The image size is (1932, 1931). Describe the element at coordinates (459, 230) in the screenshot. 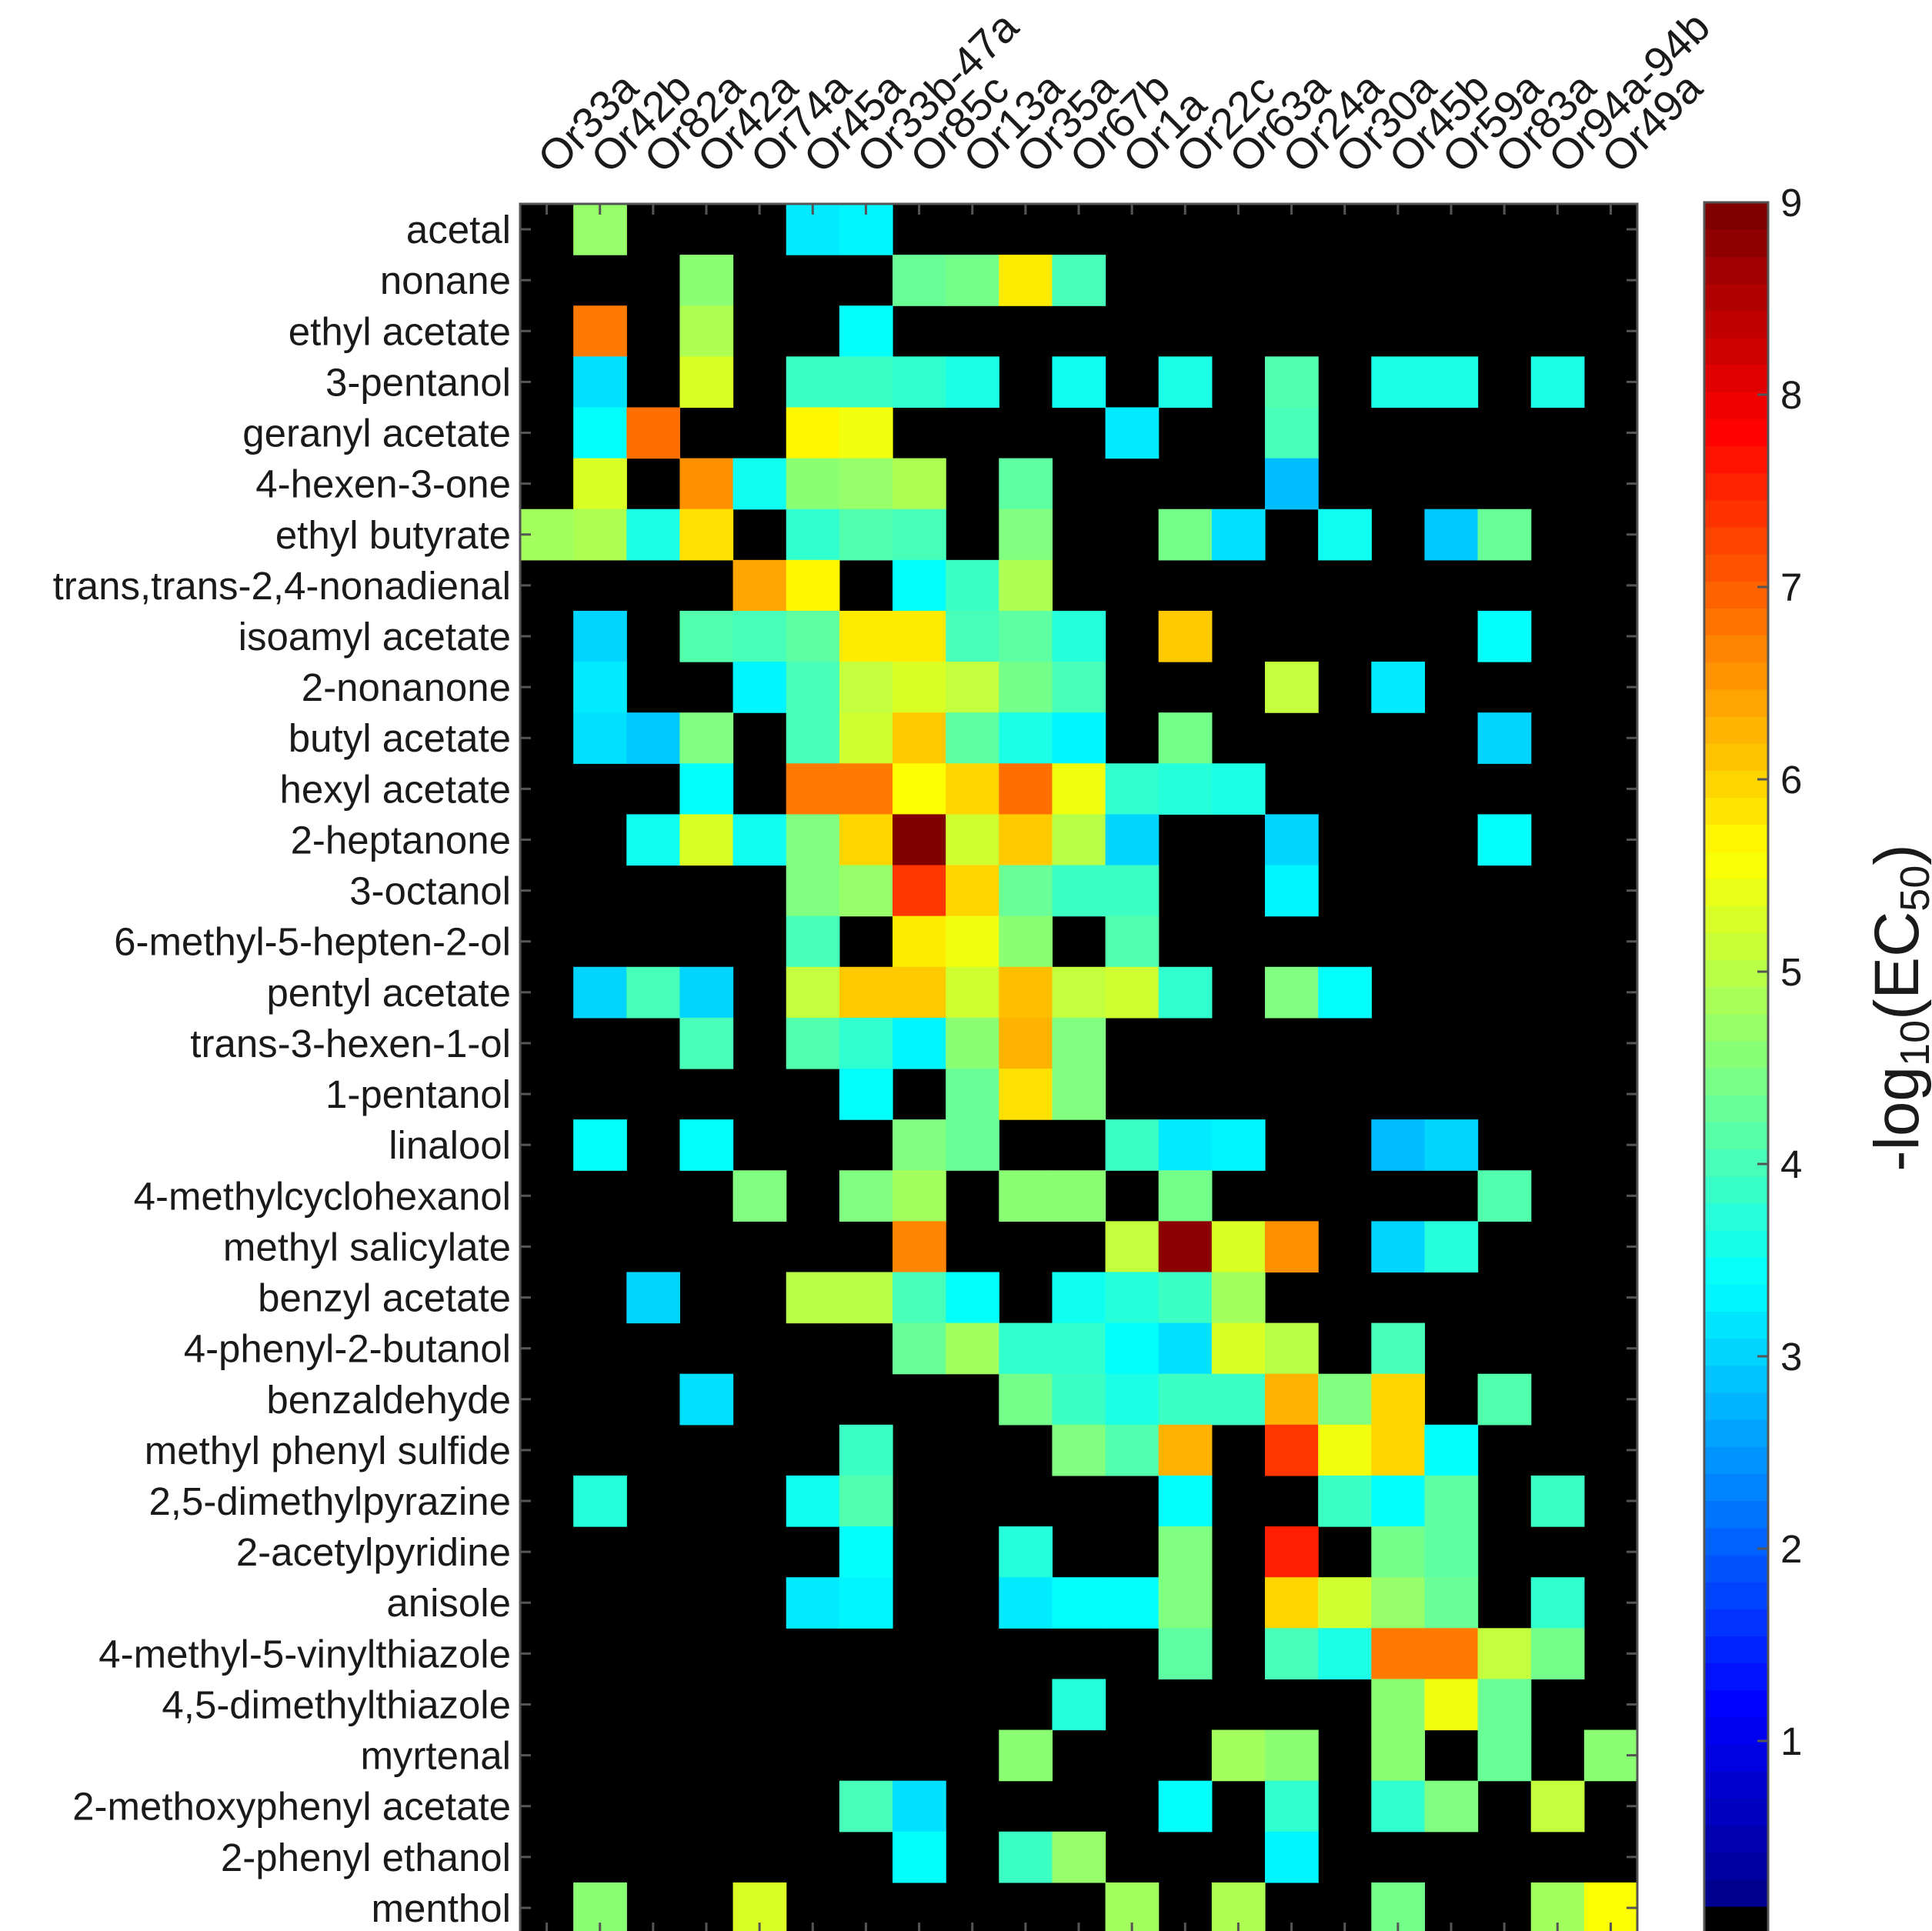

I see `y-tick-label: acetal` at that location.